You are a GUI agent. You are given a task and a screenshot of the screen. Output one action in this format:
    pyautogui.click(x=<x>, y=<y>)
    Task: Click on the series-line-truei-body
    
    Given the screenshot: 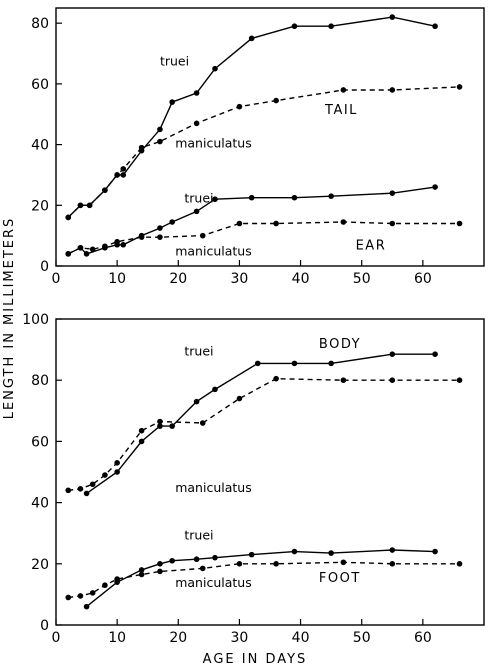 What is the action you would take?
    pyautogui.click(x=261, y=423)
    